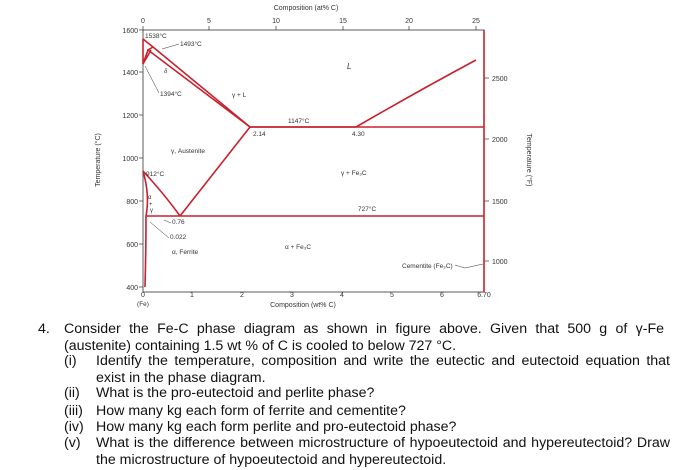  What do you see at coordinates (416, 93) in the screenshot?
I see `liquidus-line-right` at bounding box center [416, 93].